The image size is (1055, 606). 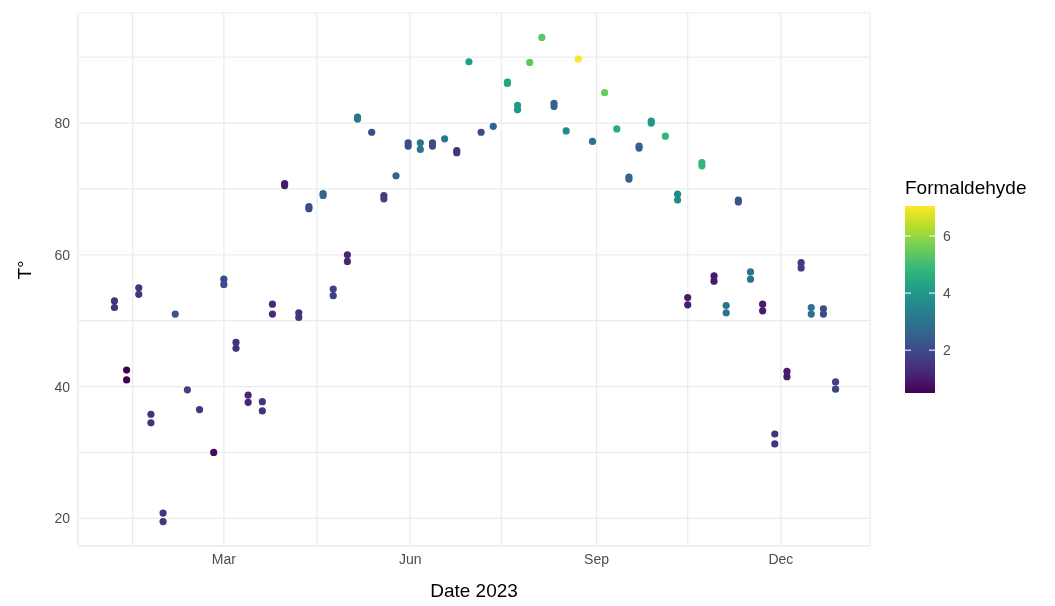 What do you see at coordinates (947, 235) in the screenshot?
I see `color-bar-label: 6` at bounding box center [947, 235].